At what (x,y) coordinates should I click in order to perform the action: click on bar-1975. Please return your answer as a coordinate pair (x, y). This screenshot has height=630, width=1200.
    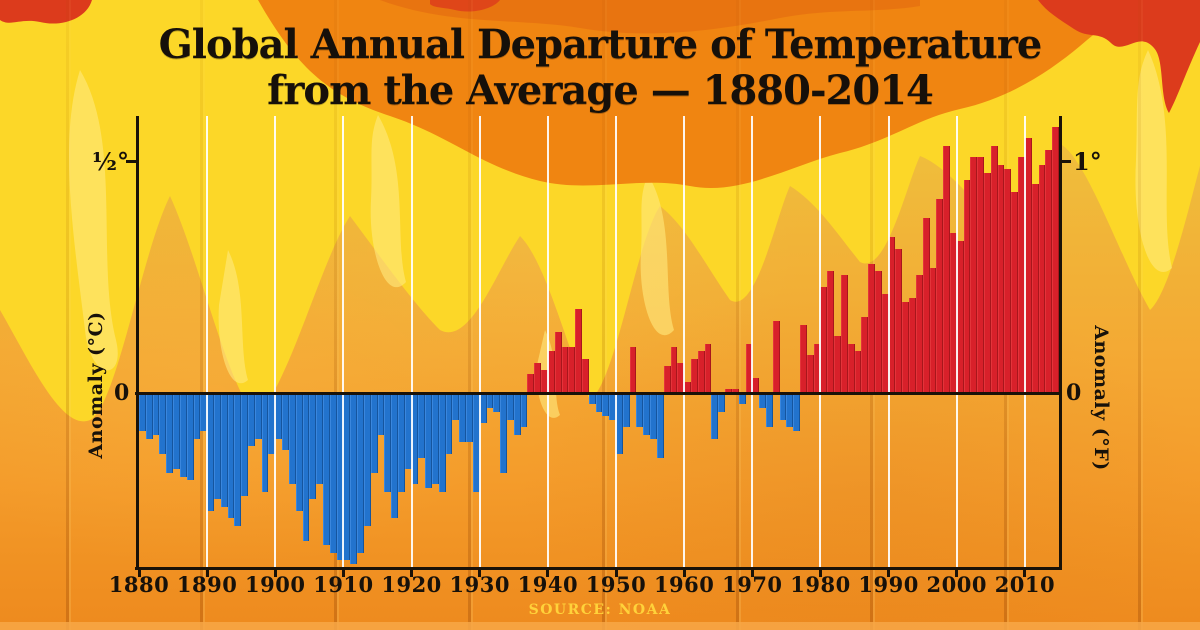
    Looking at the image, I should click on (790, 410).